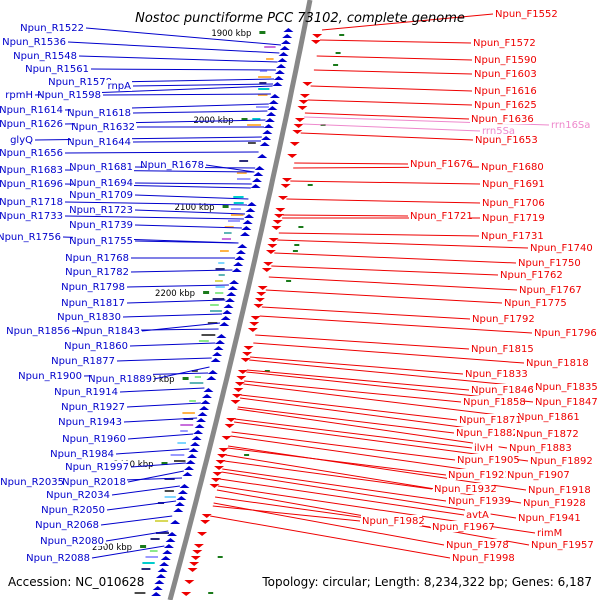 This screenshot has height=600, width=600. I want to click on forward-gene-label: Npun_F1721, so click(441, 216).